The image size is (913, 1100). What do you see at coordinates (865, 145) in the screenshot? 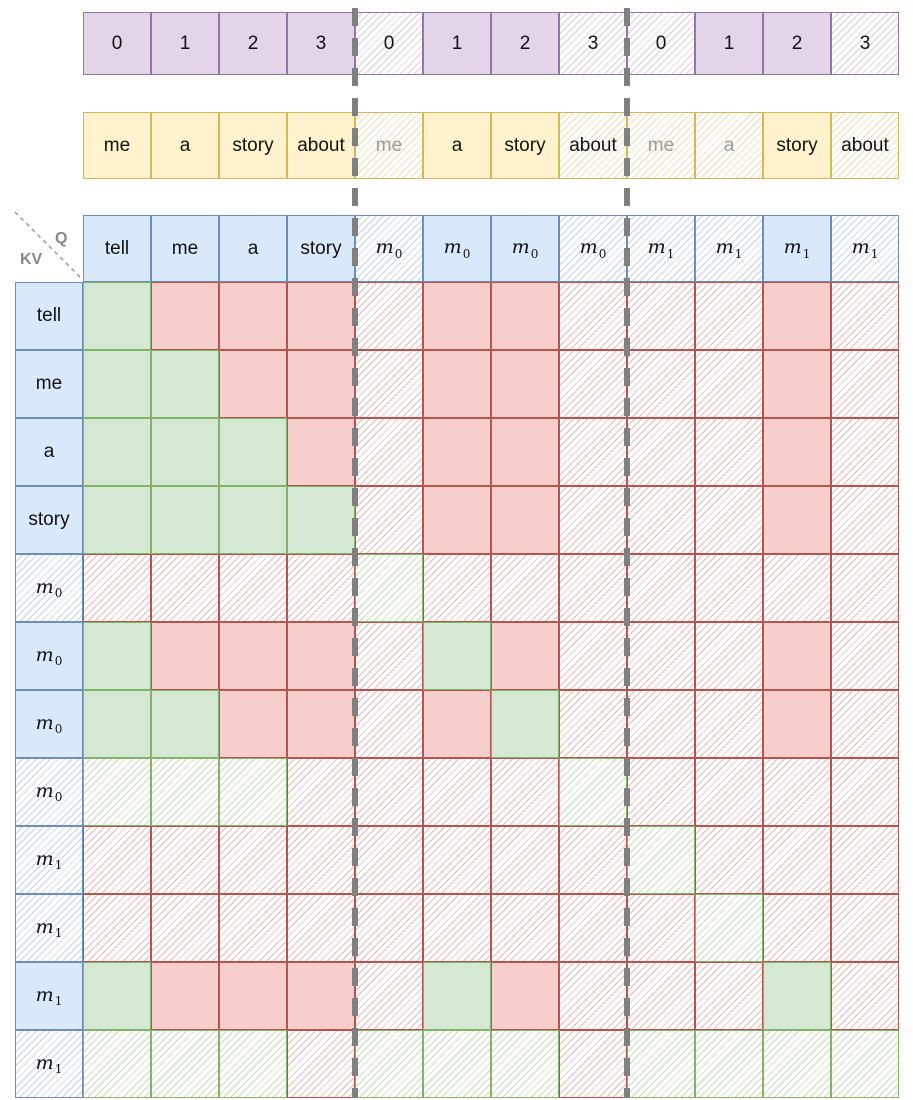
I see `token-cell: about` at bounding box center [865, 145].